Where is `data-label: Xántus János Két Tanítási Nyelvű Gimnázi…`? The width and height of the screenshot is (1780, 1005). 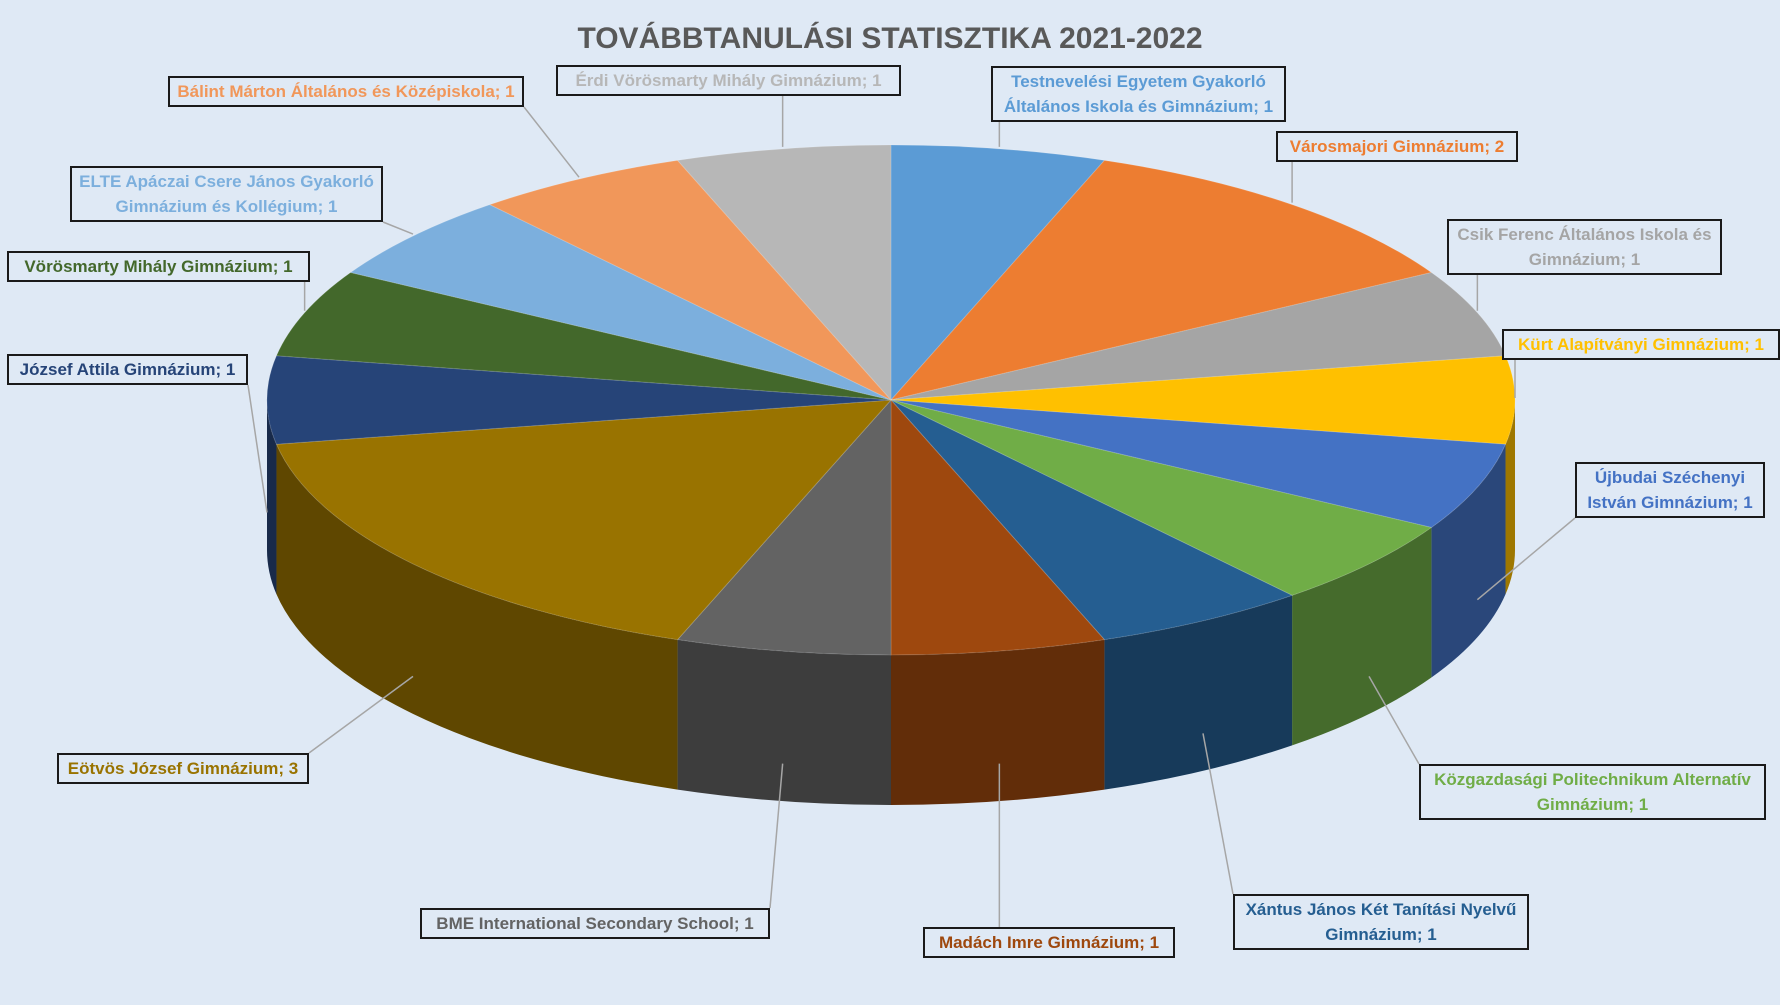 data-label: Xántus János Két Tanítási Nyelvű Gimnázi… is located at coordinates (1381, 922).